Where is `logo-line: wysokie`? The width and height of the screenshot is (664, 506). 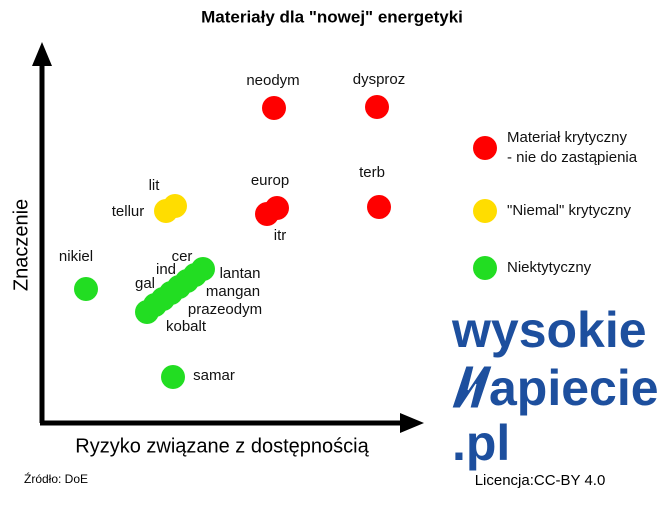
logo-line: wysokie is located at coordinates (549, 330).